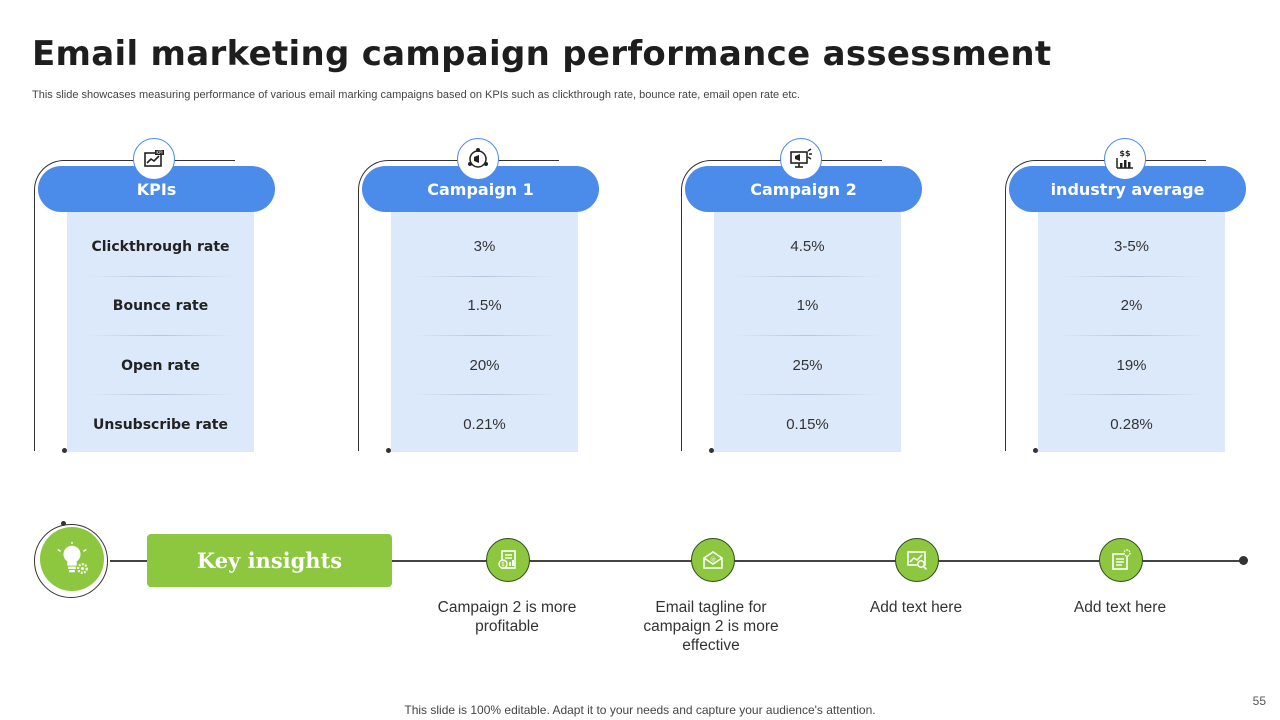 The width and height of the screenshot is (1280, 720). I want to click on email-envelope-icon: @, so click(713, 560).